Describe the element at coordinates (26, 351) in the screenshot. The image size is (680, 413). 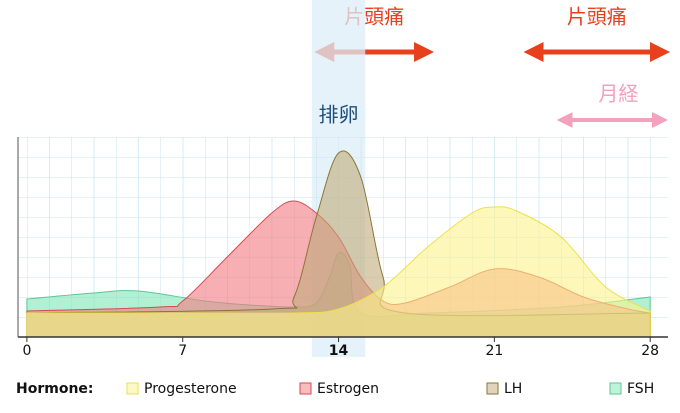
I see `x-tick-label: 0` at that location.